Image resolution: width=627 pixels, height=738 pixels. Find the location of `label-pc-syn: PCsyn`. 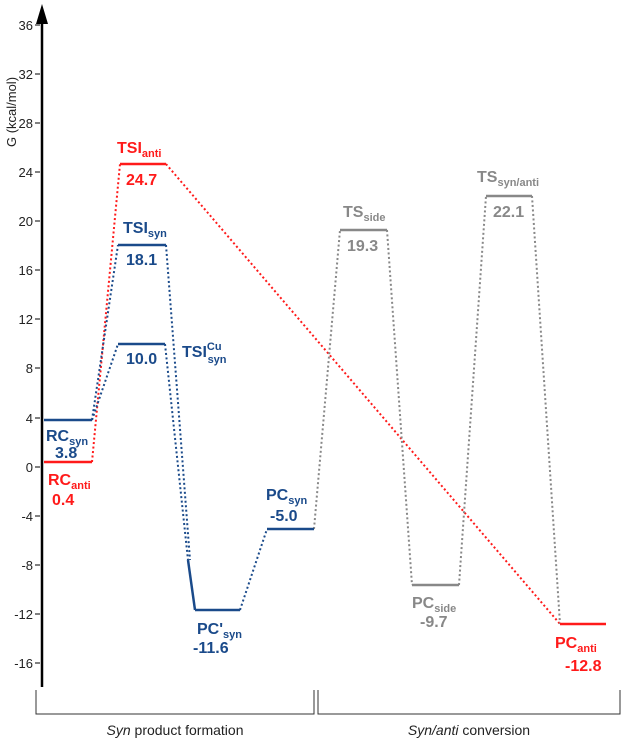

label-pc-syn: PCsyn is located at coordinates (286, 497).